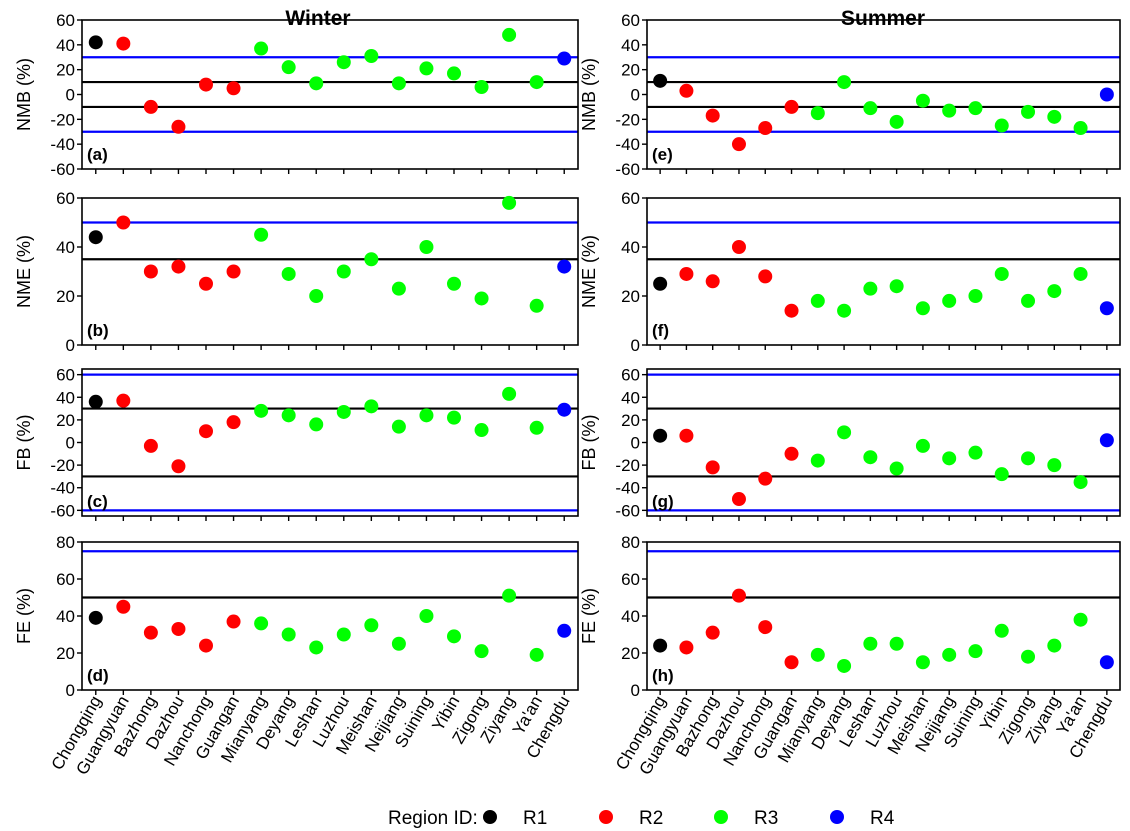 This screenshot has width=1130, height=831. Describe the element at coordinates (630, 542) in the screenshot. I see `y-tick-label: 80` at that location.